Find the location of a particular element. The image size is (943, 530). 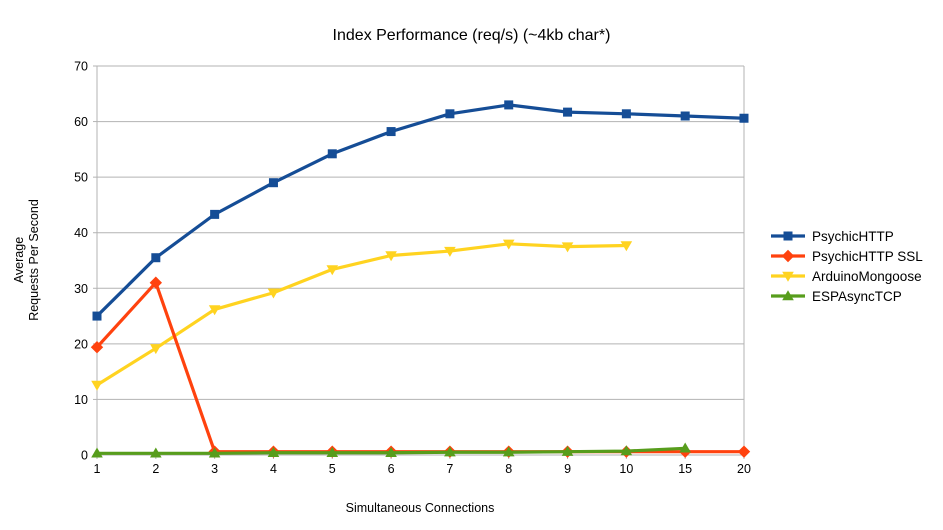

legend-item: ArduinoMongoose is located at coordinates (846, 276).